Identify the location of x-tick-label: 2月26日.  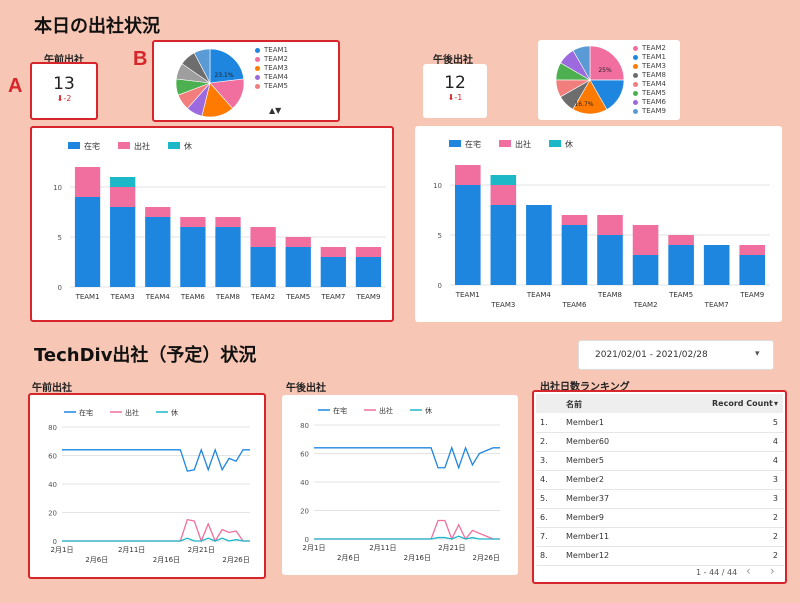
(235, 560).